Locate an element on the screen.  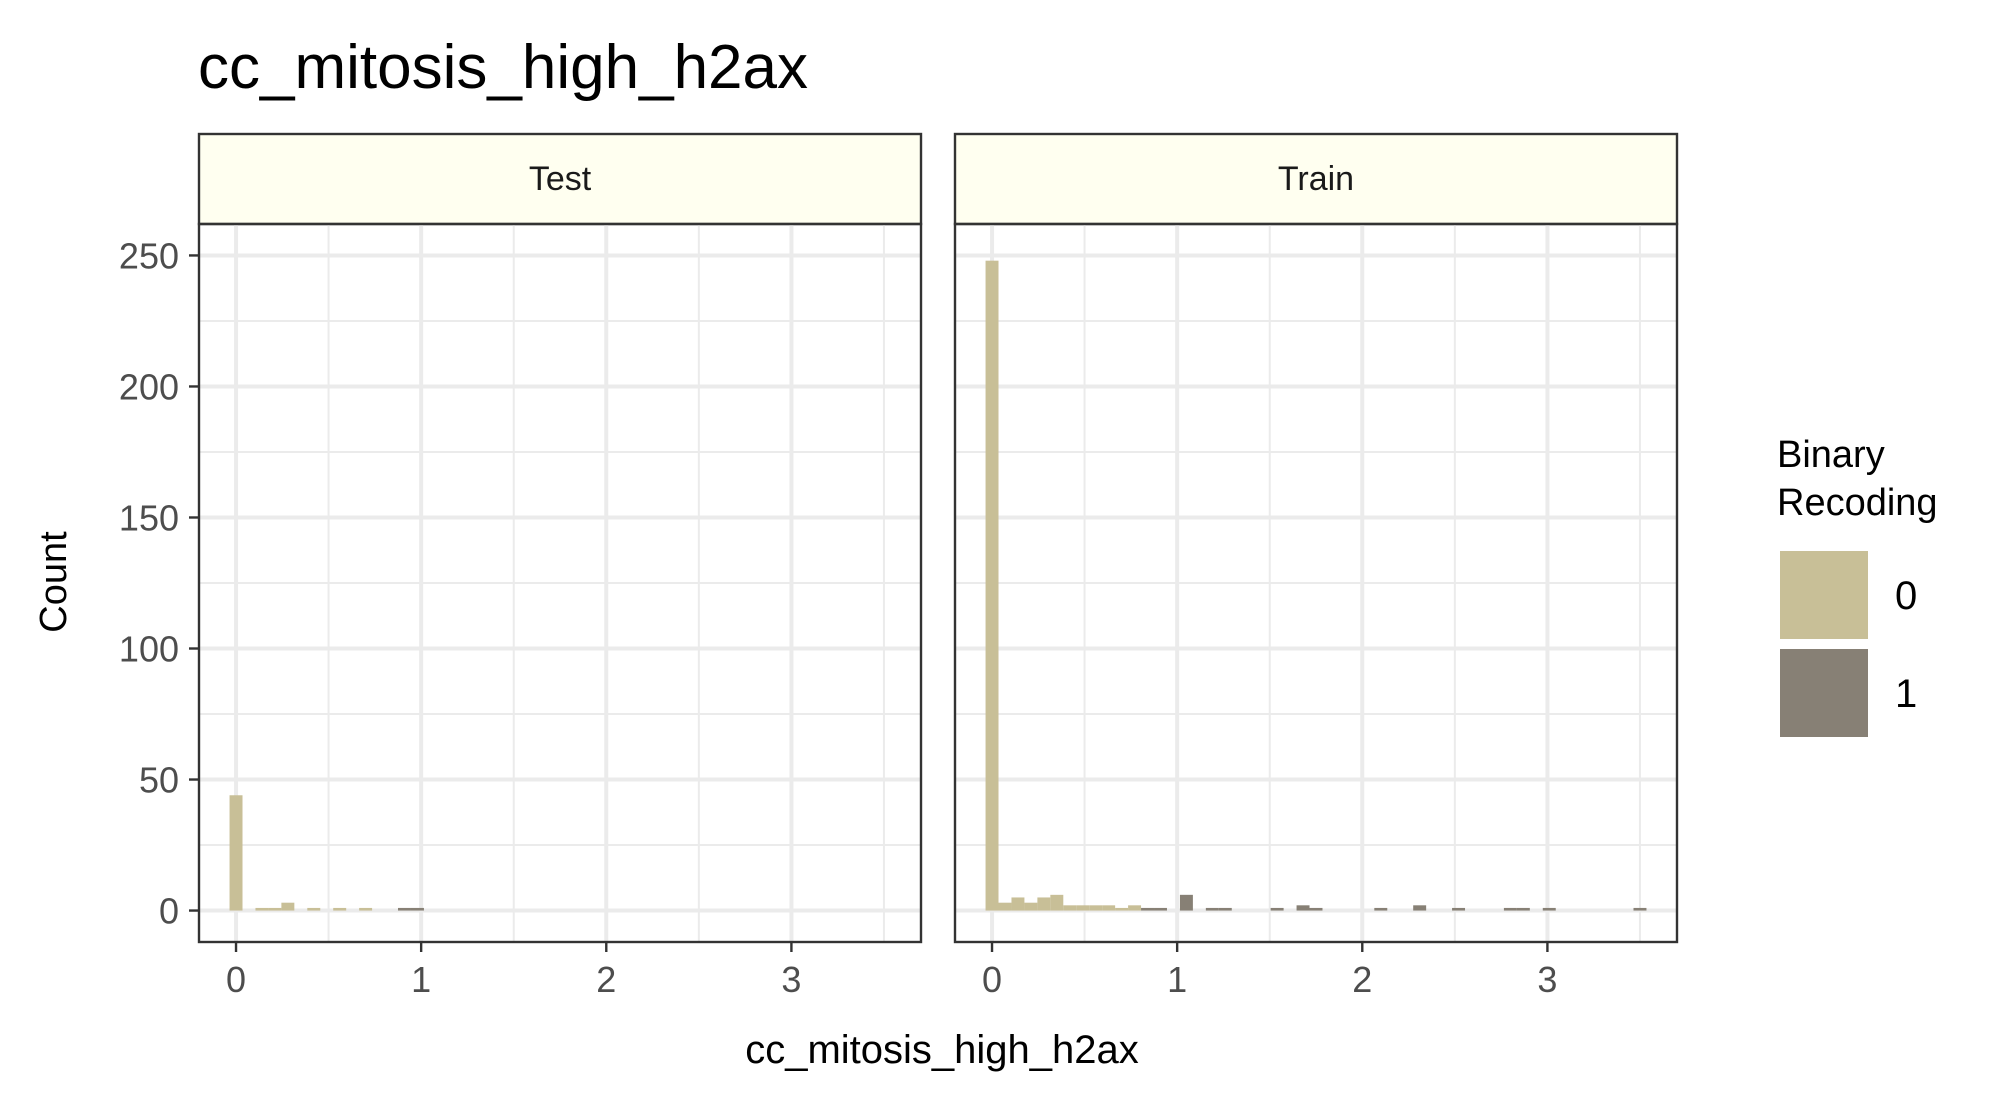
y-axis-label: Count is located at coordinates (54, 582).